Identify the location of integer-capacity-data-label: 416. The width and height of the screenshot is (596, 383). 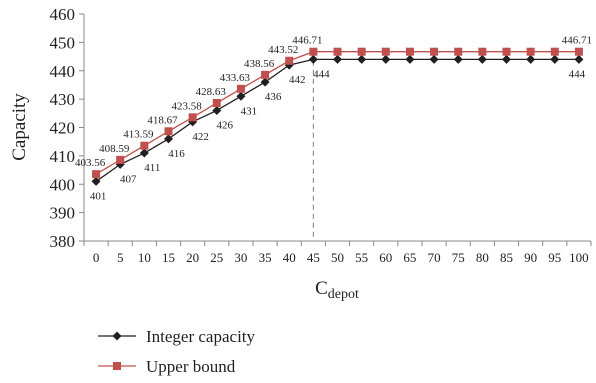
(176, 154).